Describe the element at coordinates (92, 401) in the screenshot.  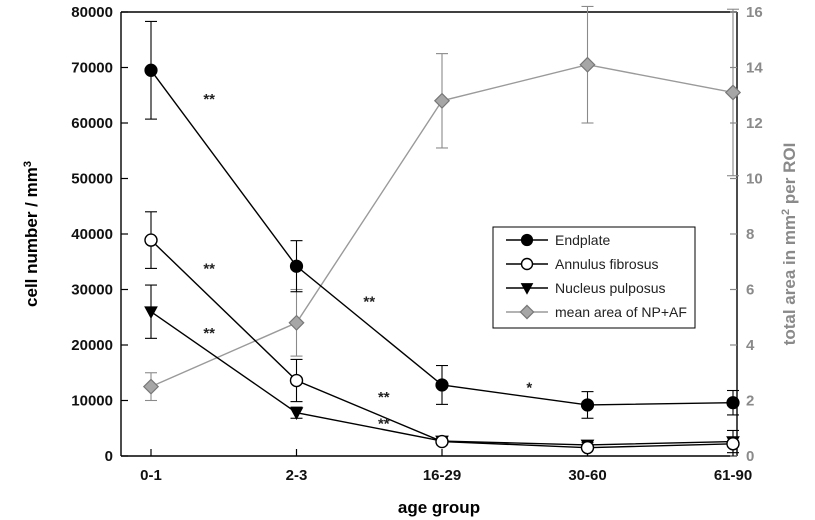
I see `y-left-tick-label: 10000` at that location.